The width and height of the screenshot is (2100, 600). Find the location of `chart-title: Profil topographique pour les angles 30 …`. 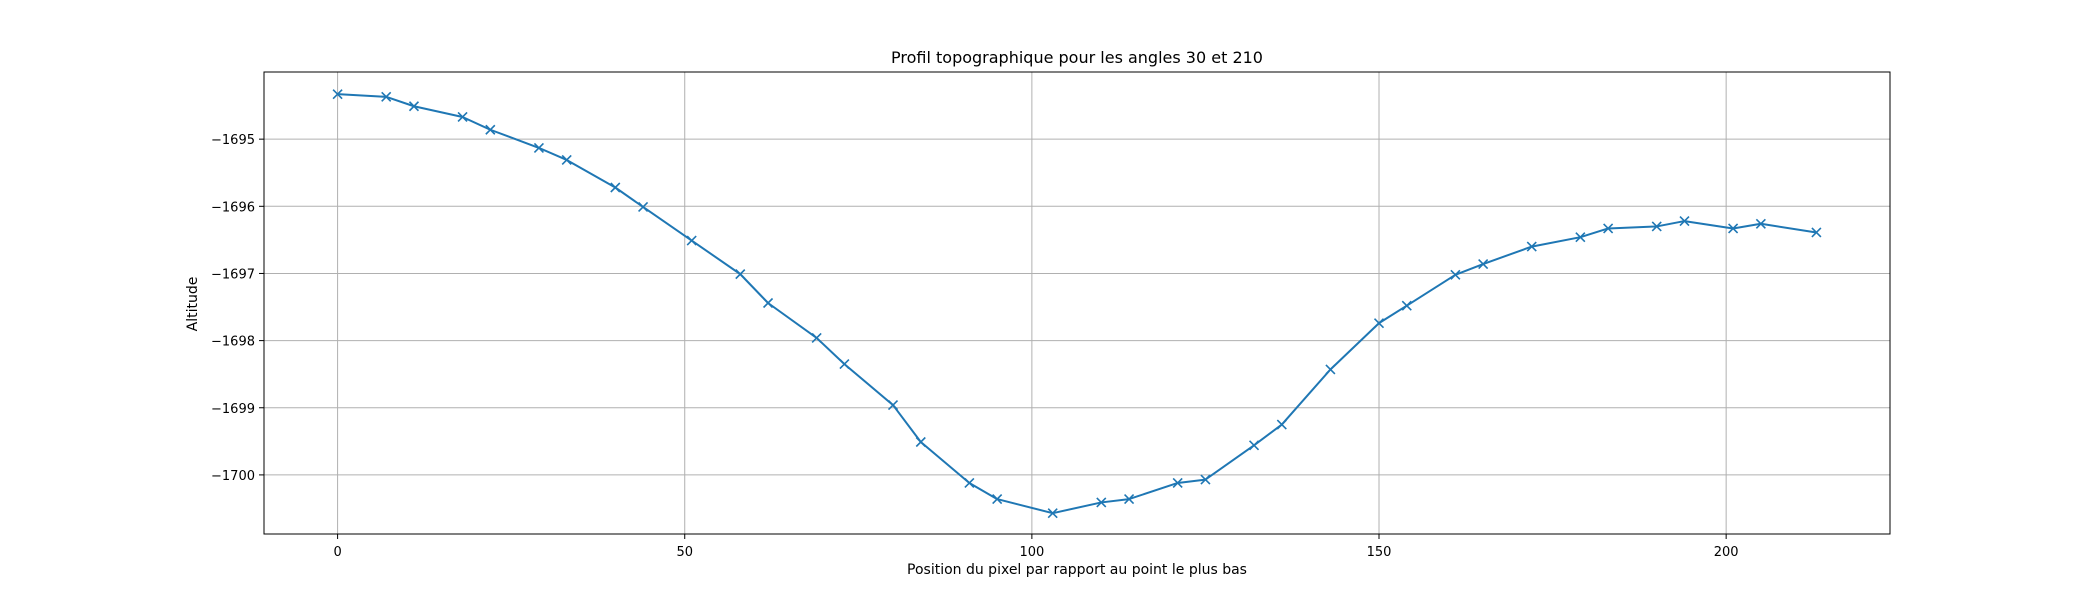

chart-title: Profil topographique pour les angles 30 … is located at coordinates (1077, 57).